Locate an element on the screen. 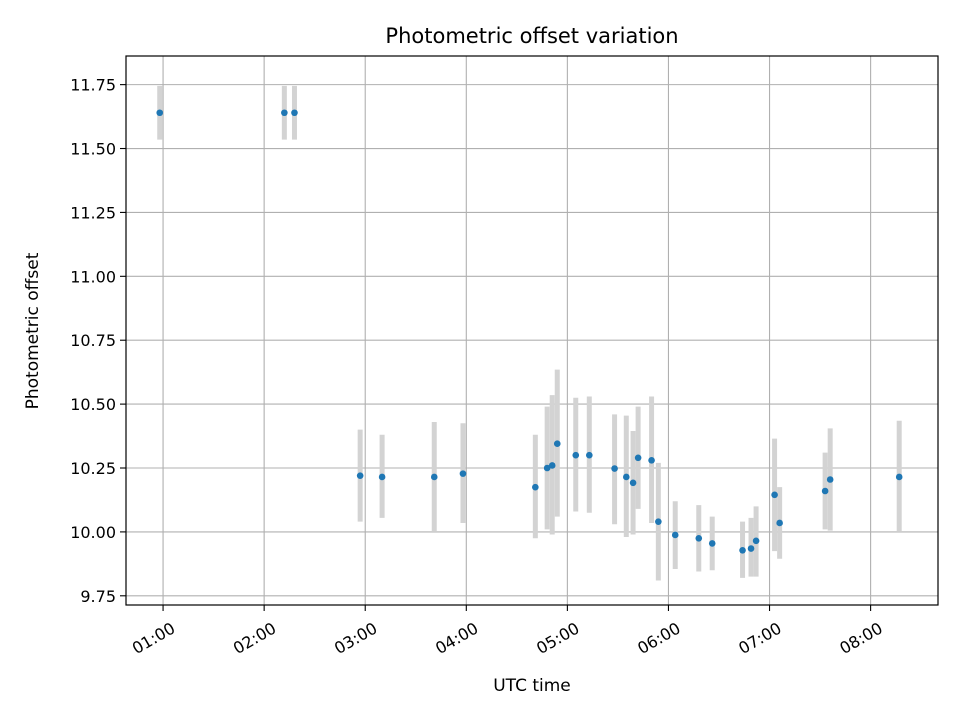  y-tick-label: 11.75 is located at coordinates (93, 85).